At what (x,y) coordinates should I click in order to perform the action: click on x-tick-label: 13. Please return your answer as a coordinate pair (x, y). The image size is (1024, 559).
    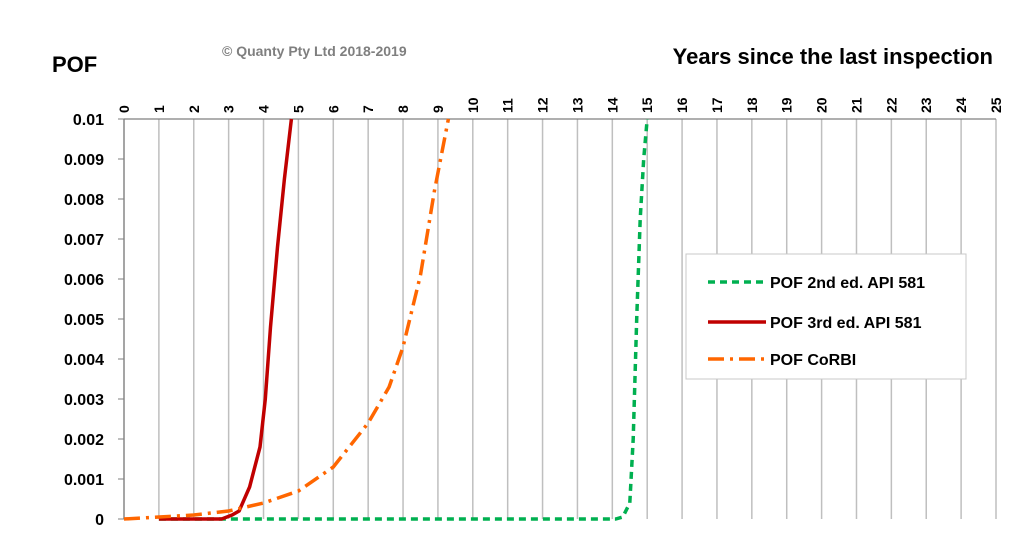
    Looking at the image, I should click on (577, 105).